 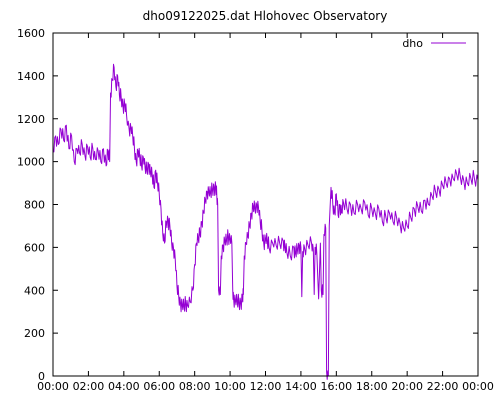 I want to click on legend-label: dho, so click(x=412, y=43).